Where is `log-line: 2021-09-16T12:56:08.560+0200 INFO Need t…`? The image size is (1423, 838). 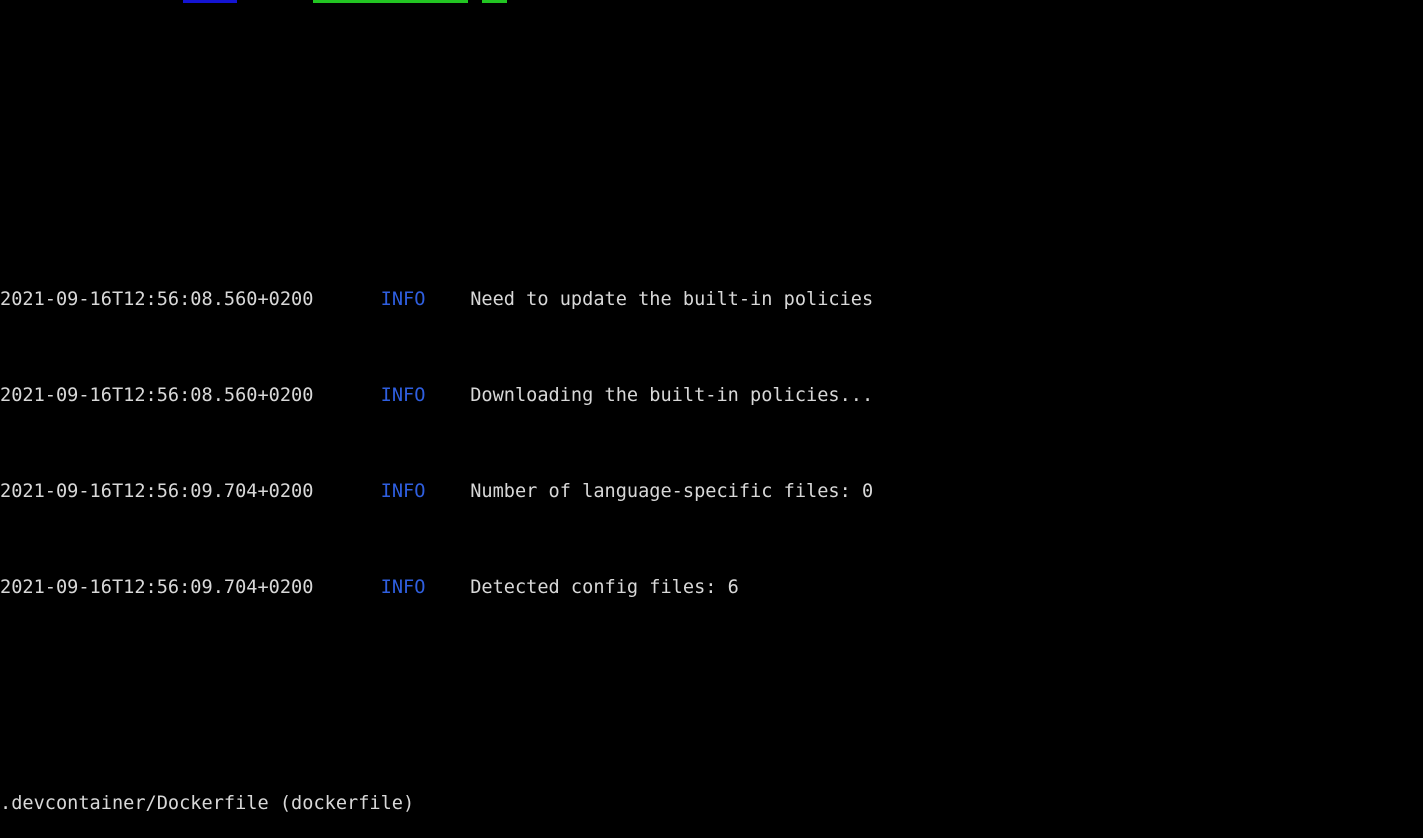
log-line: 2021-09-16T12:56:08.560+0200 INFO Need t… is located at coordinates (711, 300).